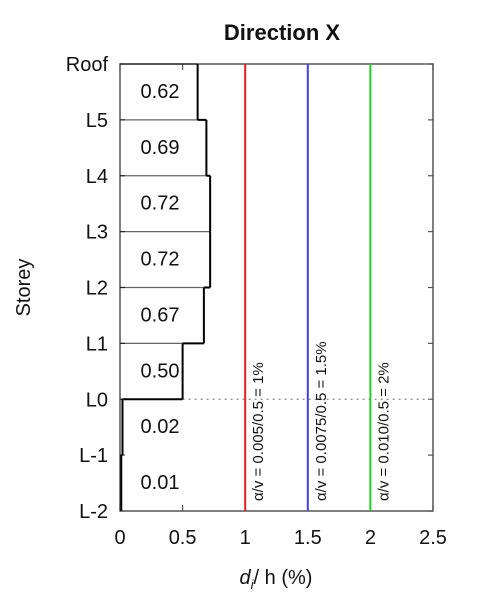 This screenshot has height=600, width=488. Describe the element at coordinates (183, 538) in the screenshot. I see `x-tick-label: 0.5` at that location.